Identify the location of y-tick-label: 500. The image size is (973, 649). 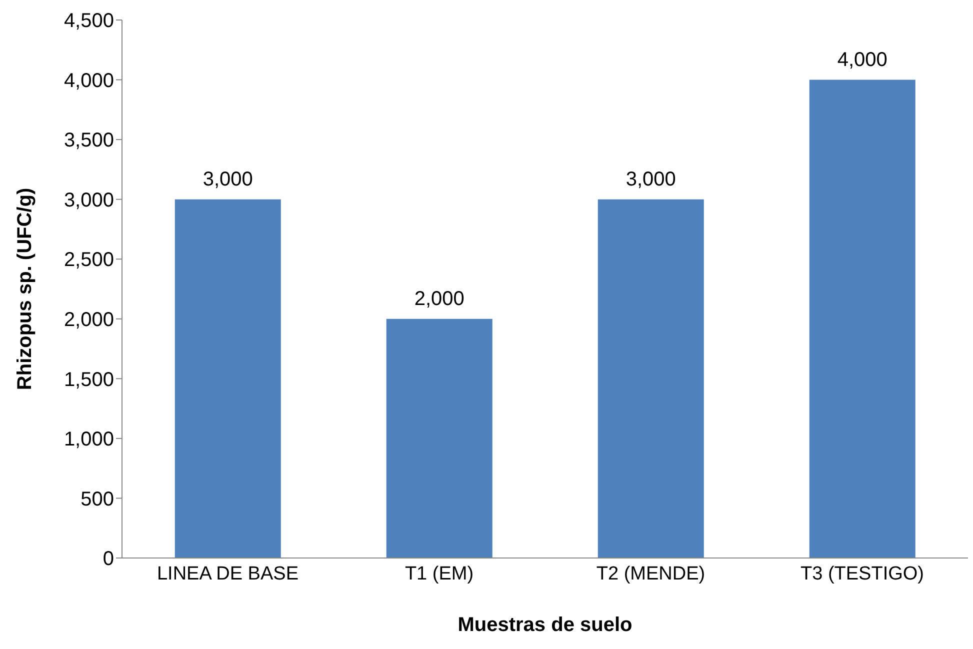
(97, 499).